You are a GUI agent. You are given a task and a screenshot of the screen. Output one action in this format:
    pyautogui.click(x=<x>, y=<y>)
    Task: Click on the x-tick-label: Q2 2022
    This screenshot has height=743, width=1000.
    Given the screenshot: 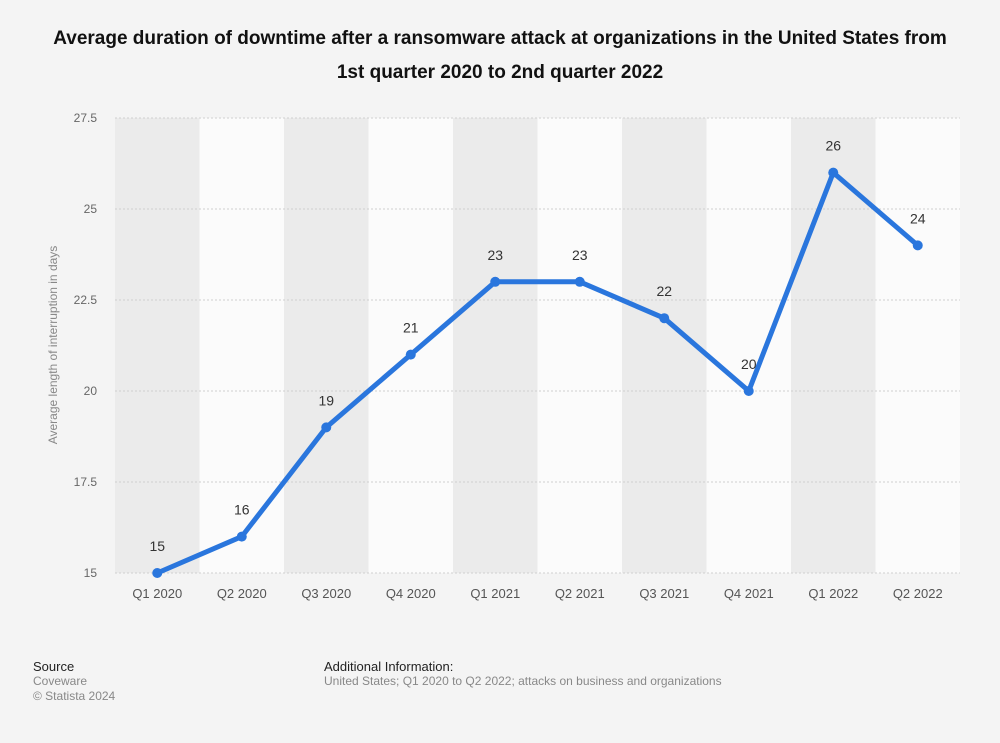 What is the action you would take?
    pyautogui.click(x=918, y=593)
    